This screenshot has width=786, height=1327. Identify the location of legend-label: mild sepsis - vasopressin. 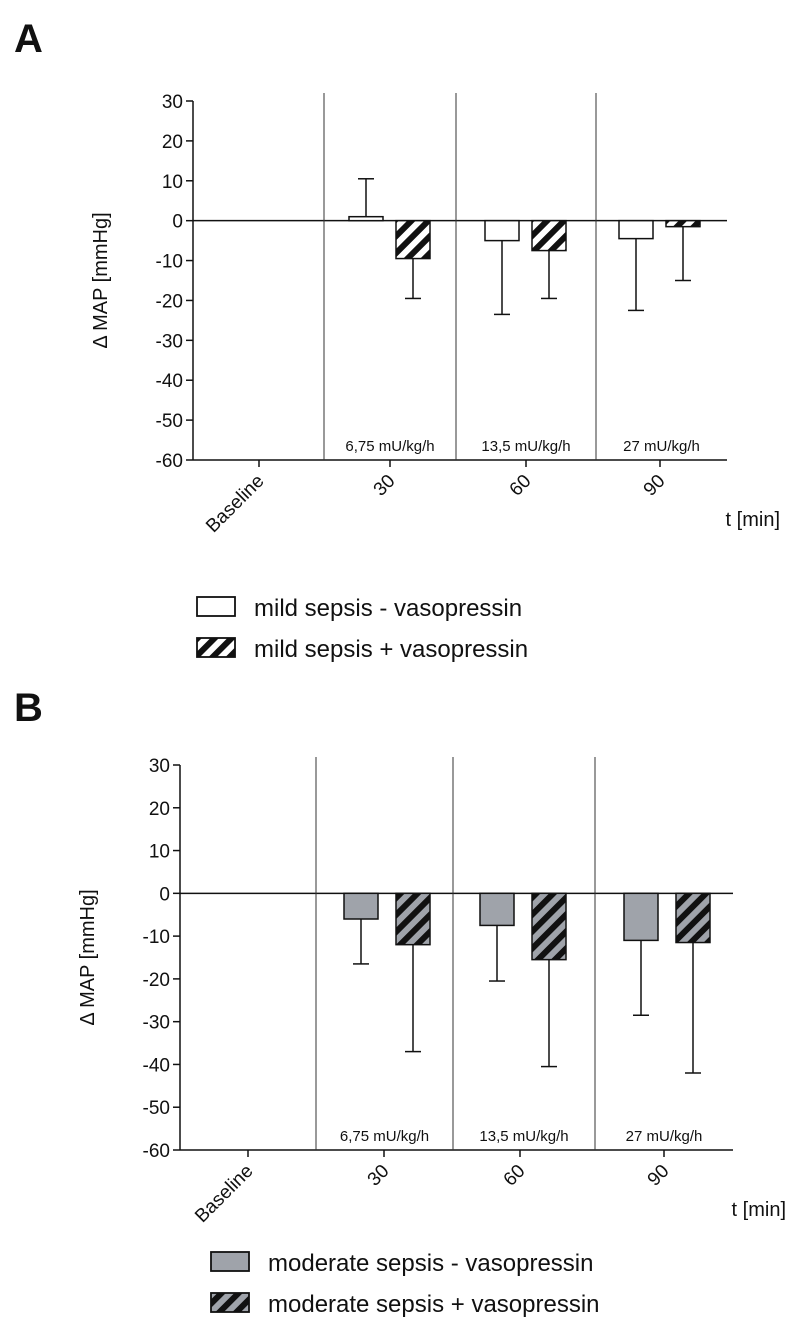
(388, 608).